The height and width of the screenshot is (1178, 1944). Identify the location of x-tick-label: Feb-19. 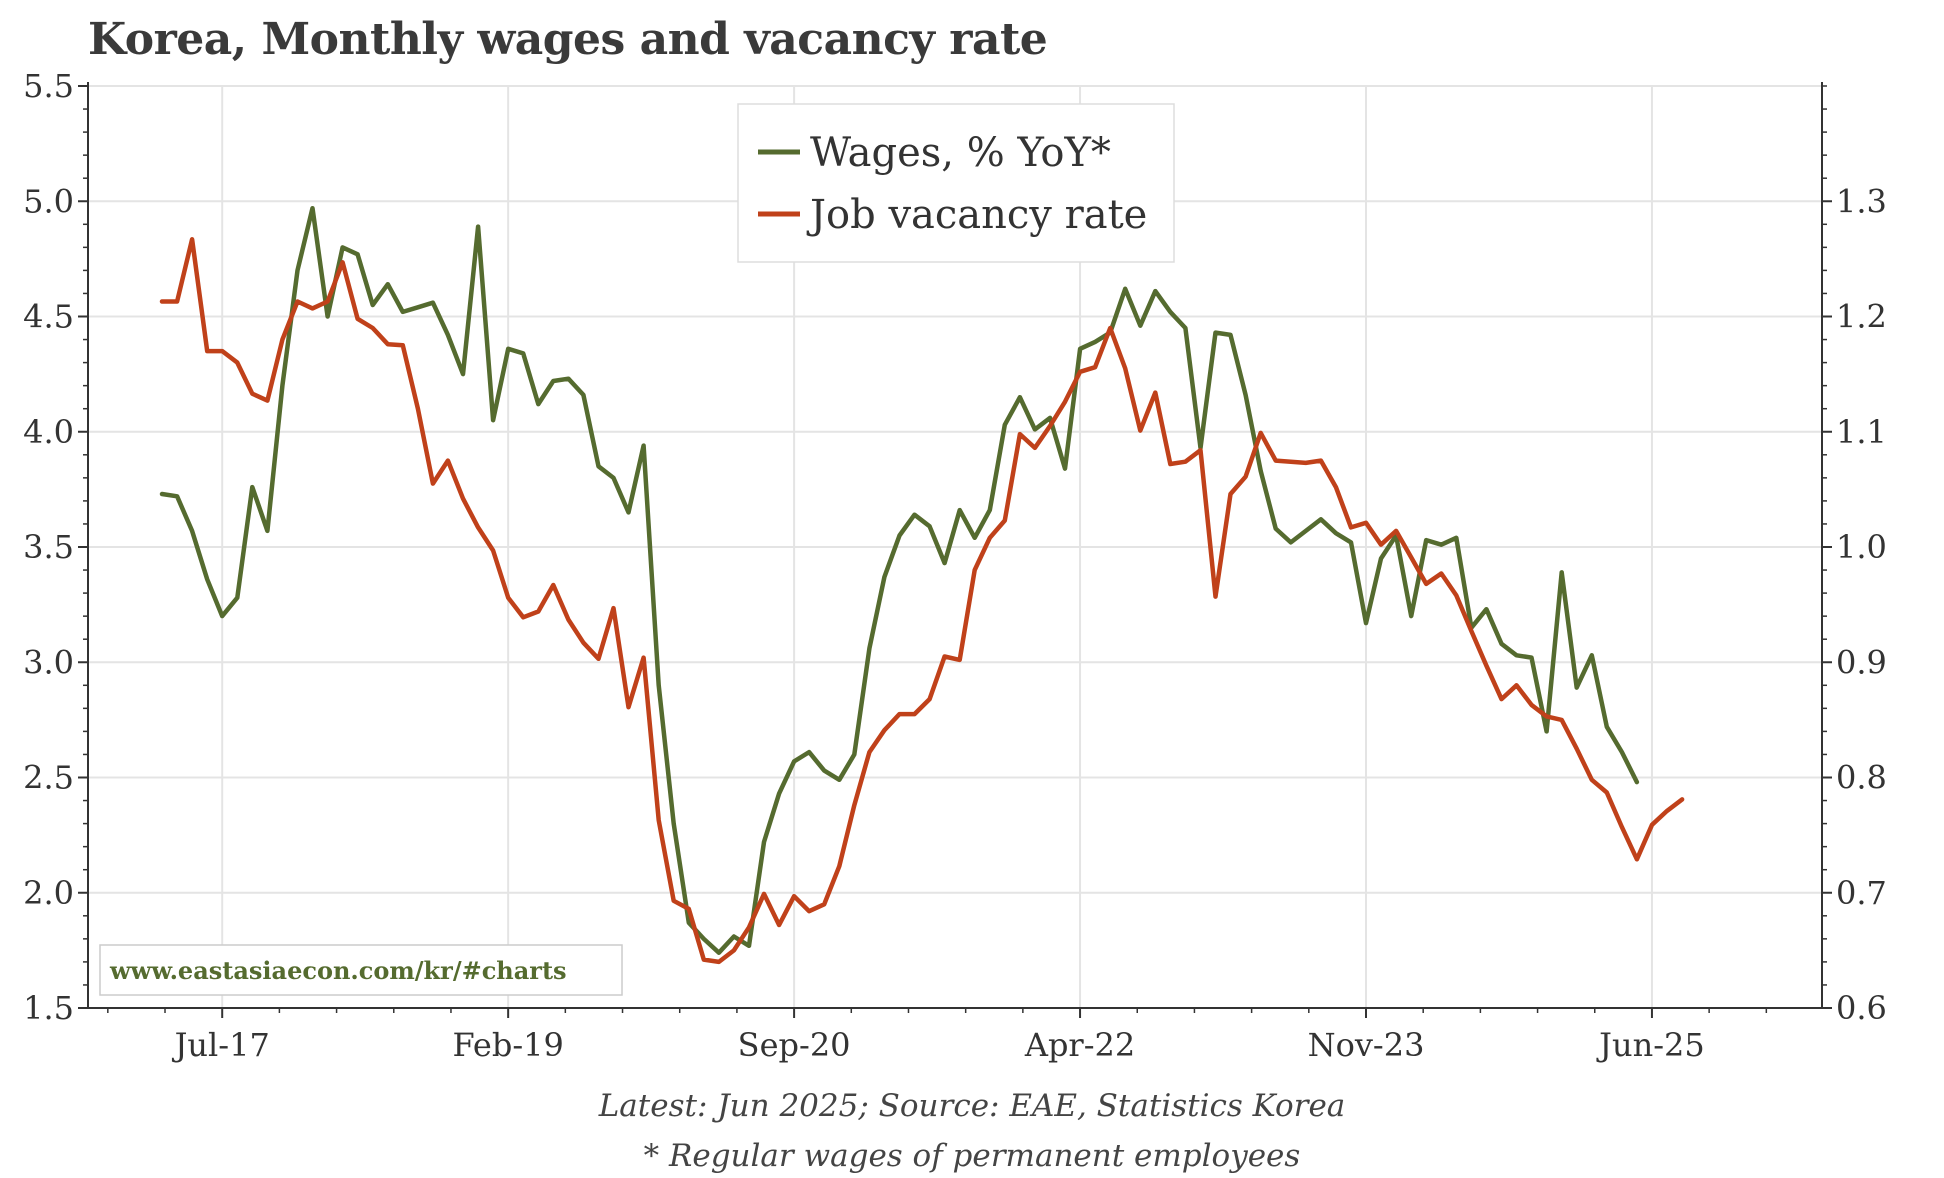
(507, 1045).